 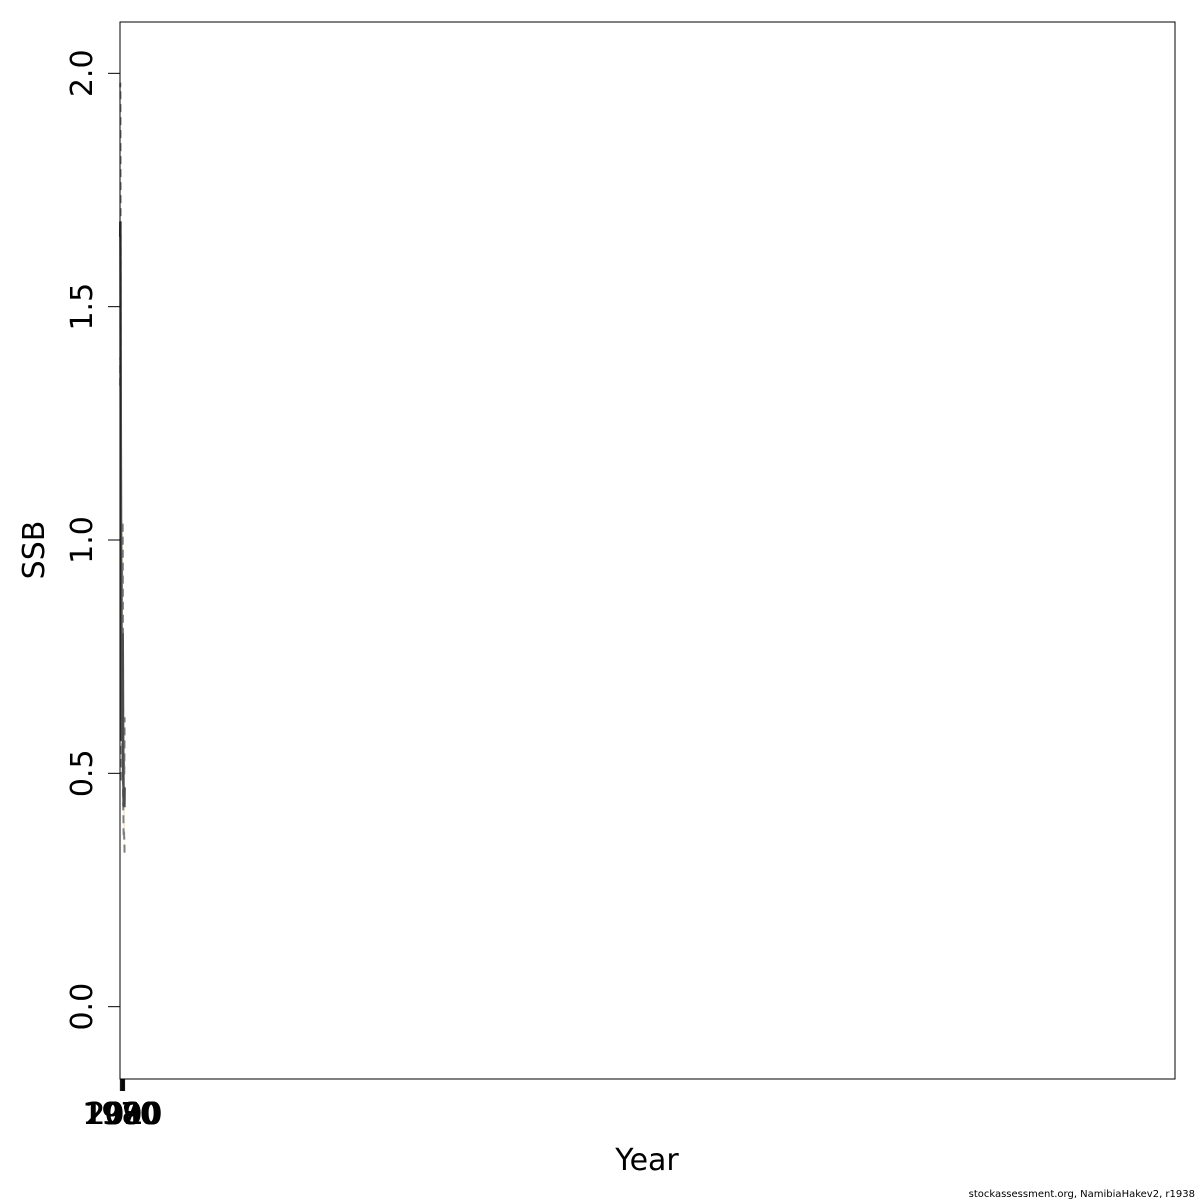 What do you see at coordinates (82, 73) in the screenshot?
I see `y-tick-label: 2.0` at bounding box center [82, 73].